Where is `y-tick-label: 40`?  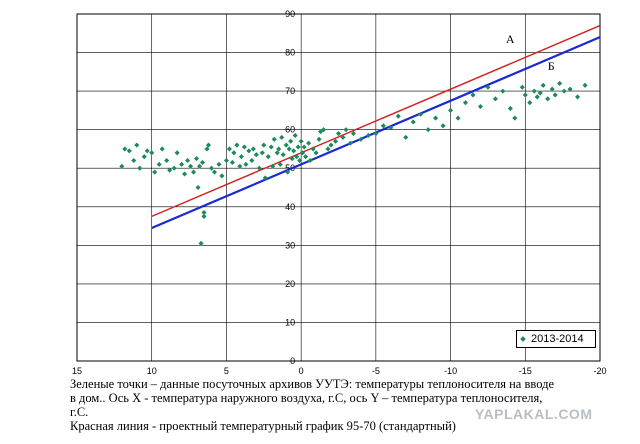
y-tick-label: 40 is located at coordinates (290, 207).